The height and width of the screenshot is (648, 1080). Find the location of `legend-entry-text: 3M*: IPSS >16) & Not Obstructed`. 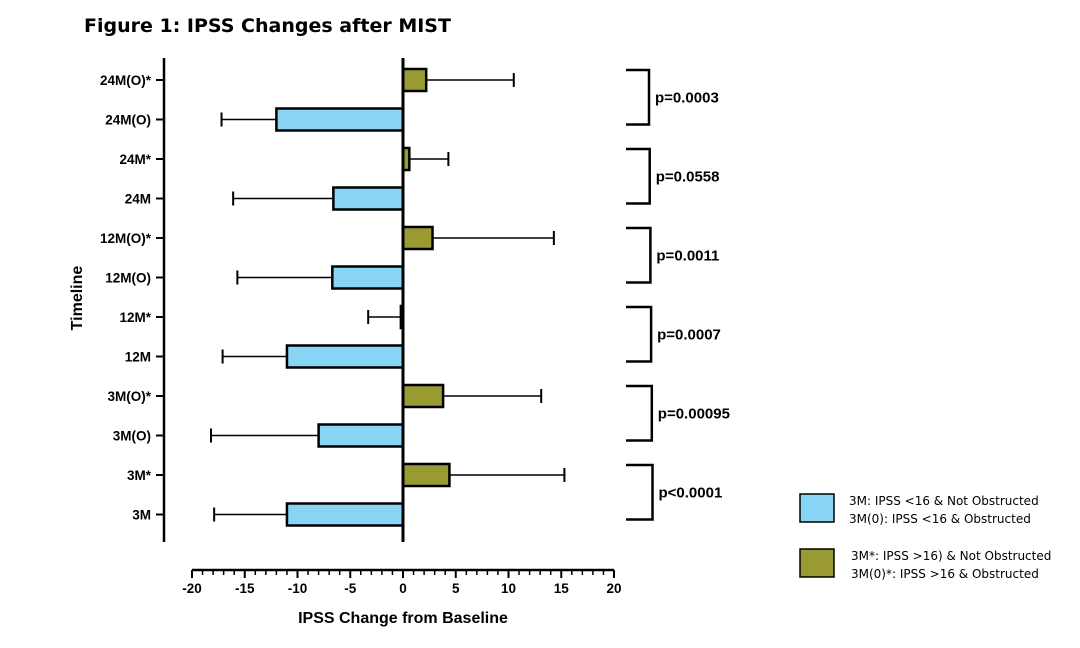

legend-entry-text: 3M*: IPSS >16) & Not Obstructed is located at coordinates (951, 556).